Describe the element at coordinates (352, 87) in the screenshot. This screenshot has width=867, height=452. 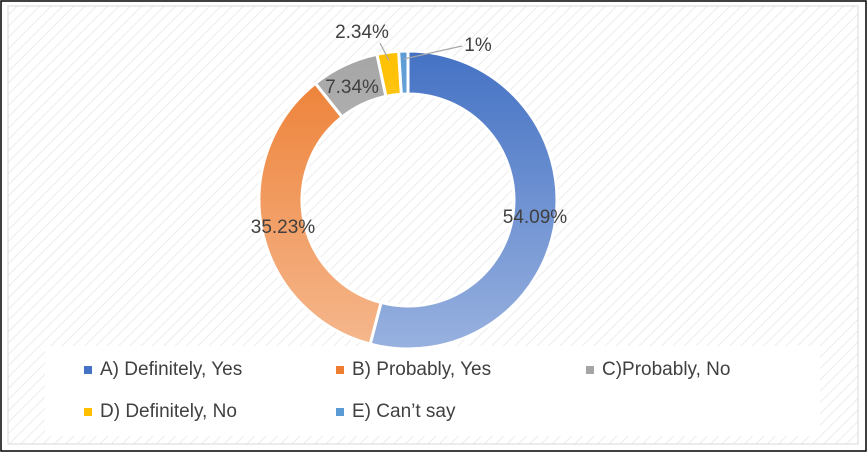
I see `data-label: 7.34%` at that location.